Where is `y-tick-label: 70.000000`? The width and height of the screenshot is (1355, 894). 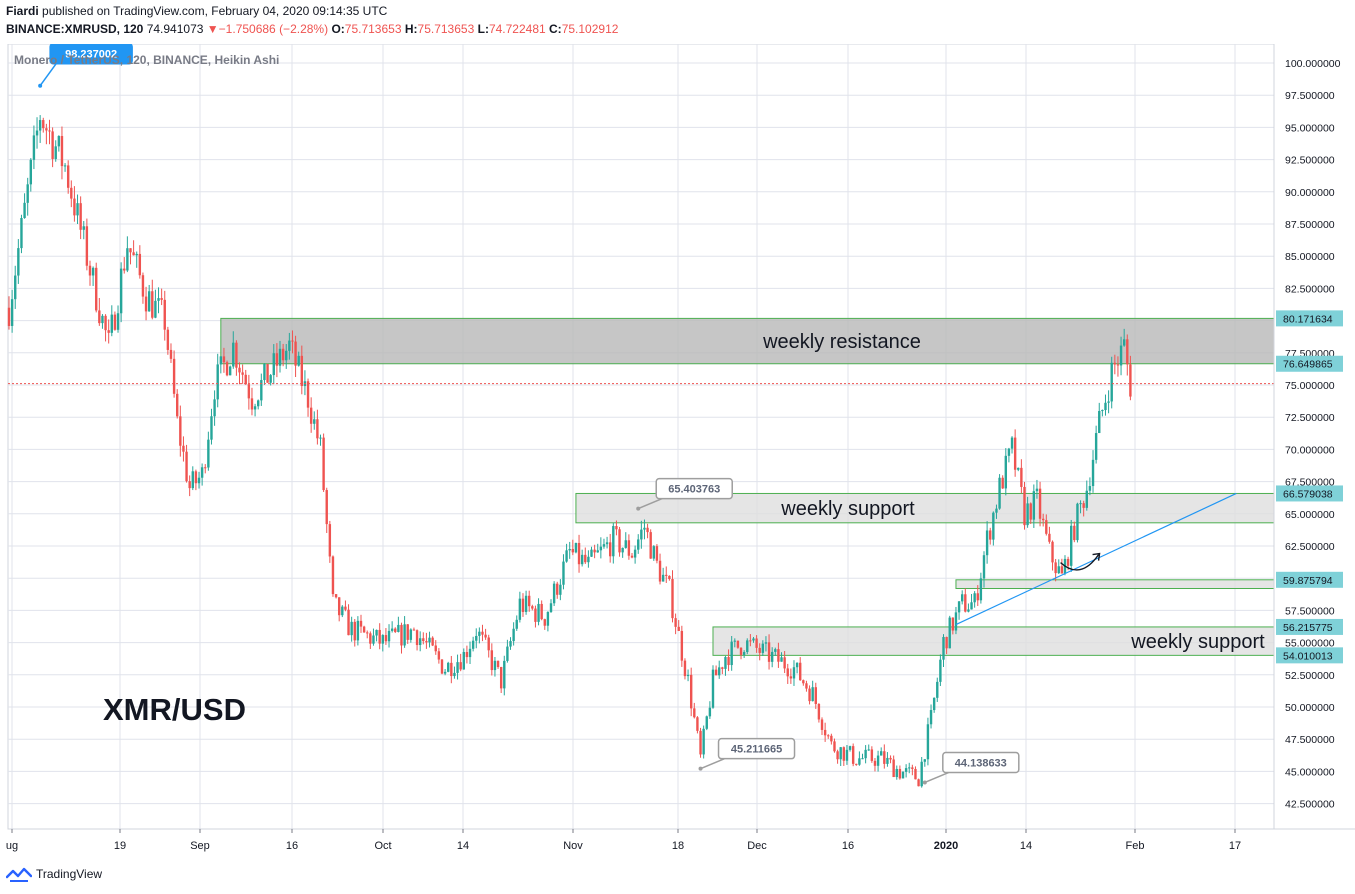
y-tick-label: 70.000000 is located at coordinates (1310, 450).